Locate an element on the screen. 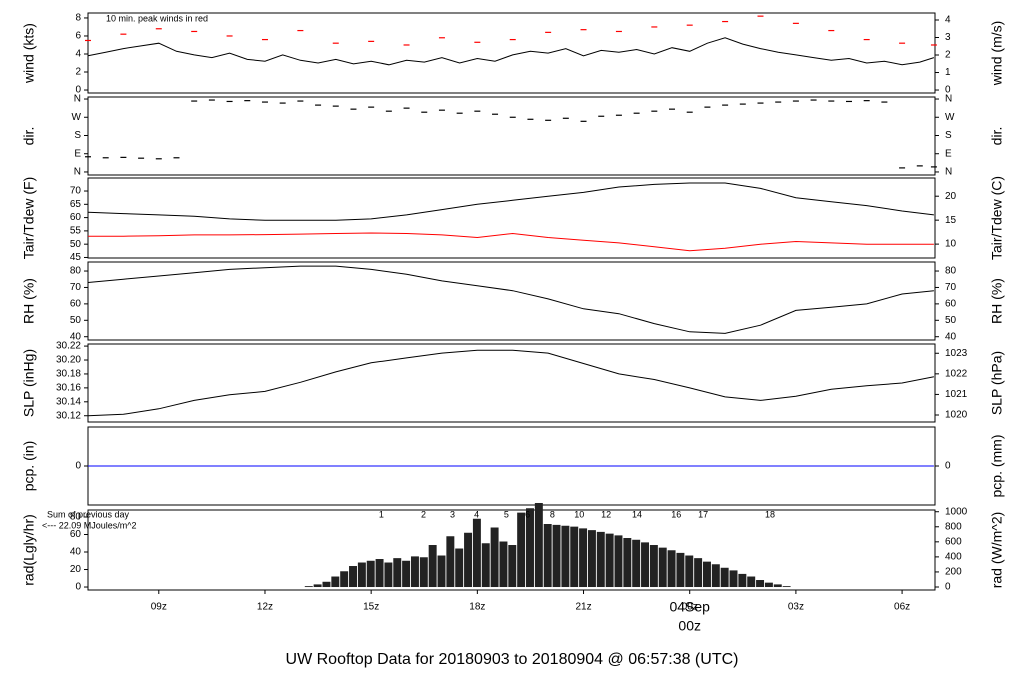  y2-axis-label: RH (%) is located at coordinates (997, 301).